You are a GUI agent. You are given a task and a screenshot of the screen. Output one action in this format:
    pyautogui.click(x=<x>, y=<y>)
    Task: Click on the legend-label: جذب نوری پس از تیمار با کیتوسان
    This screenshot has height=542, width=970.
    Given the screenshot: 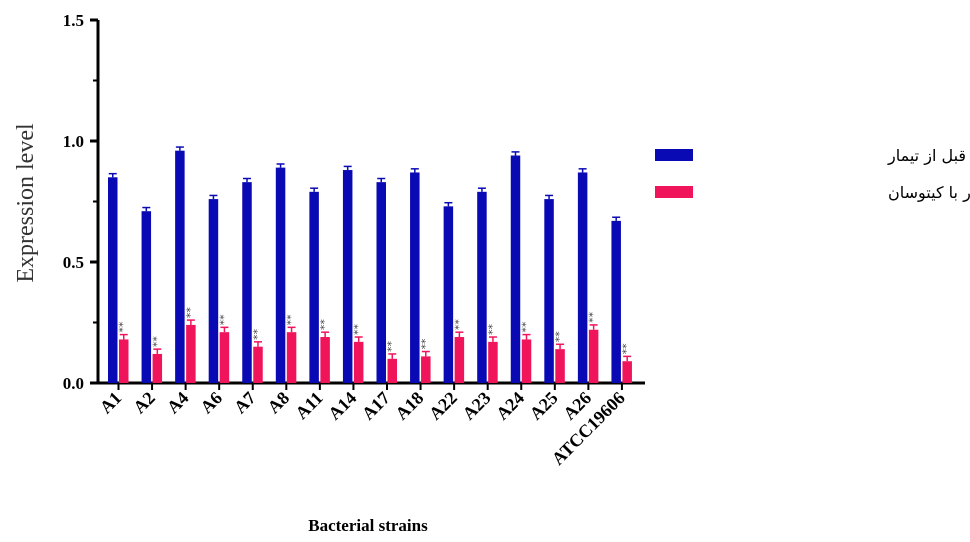 What is the action you would take?
    pyautogui.click(x=929, y=193)
    